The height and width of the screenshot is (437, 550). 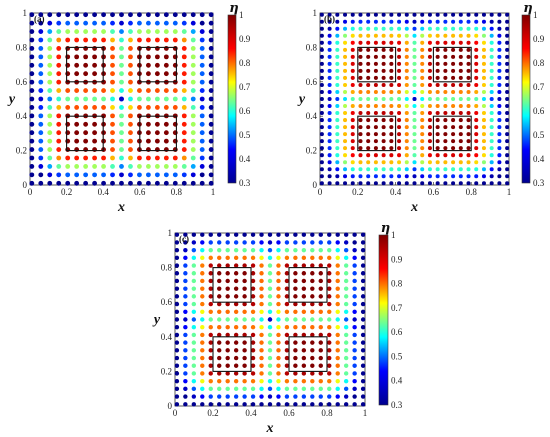 What do you see at coordinates (452, 133) in the screenshot?
I see `region-box` at bounding box center [452, 133].